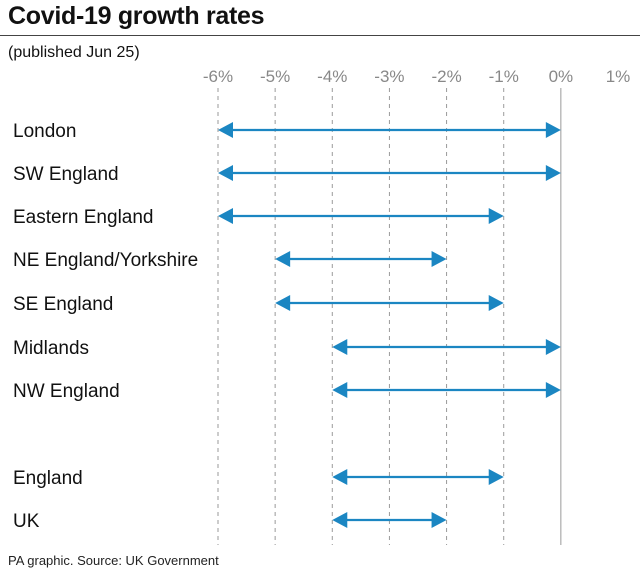  I want to click on chart-title: Covid-19 growth rates, so click(136, 16).